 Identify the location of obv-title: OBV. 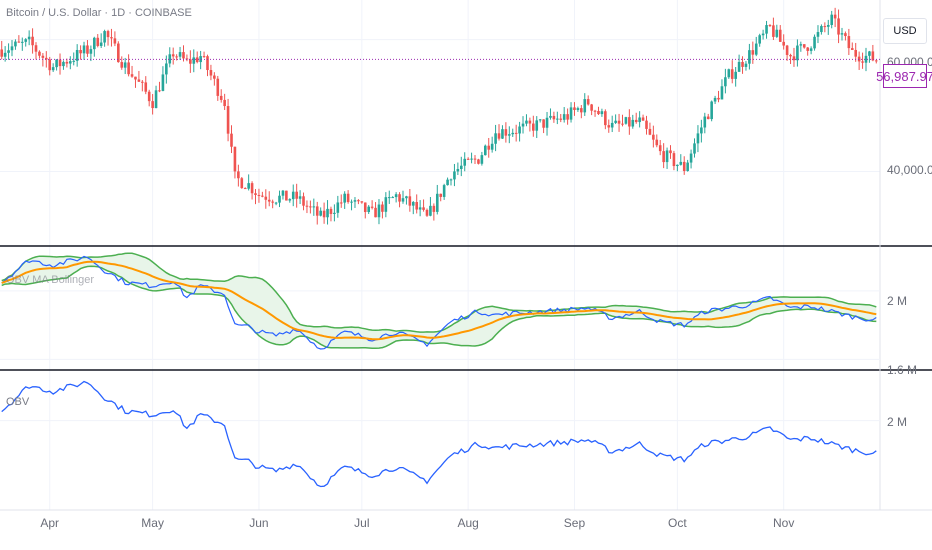
(18, 402).